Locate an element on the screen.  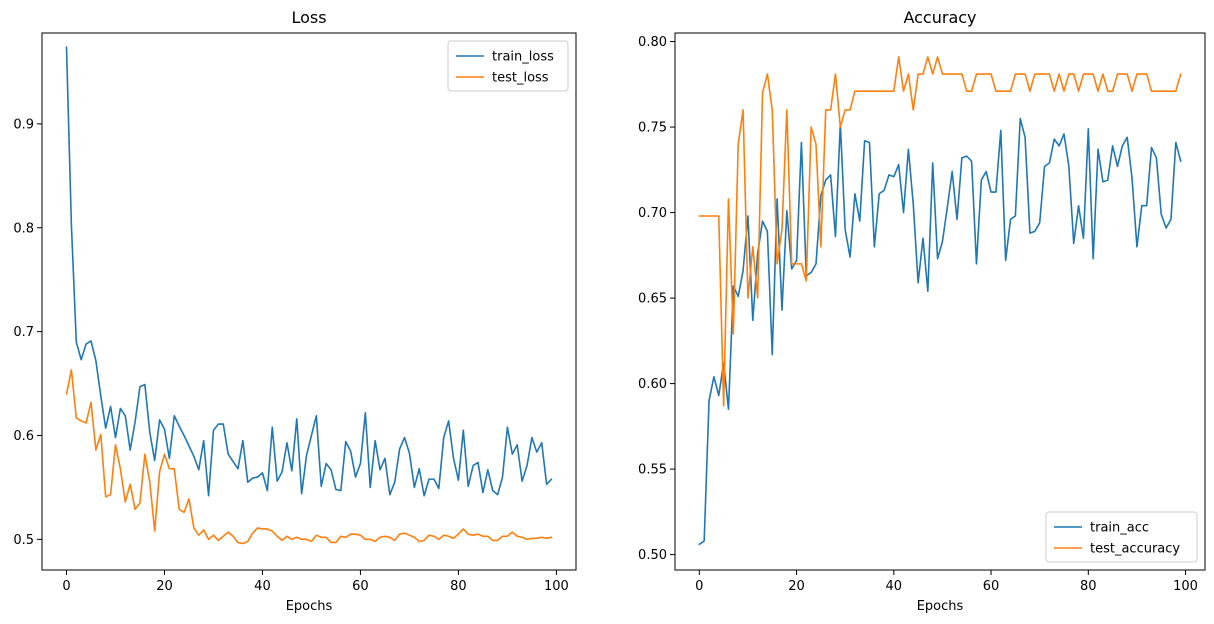
legend: train_loss test_loss is located at coordinates (508, 66).